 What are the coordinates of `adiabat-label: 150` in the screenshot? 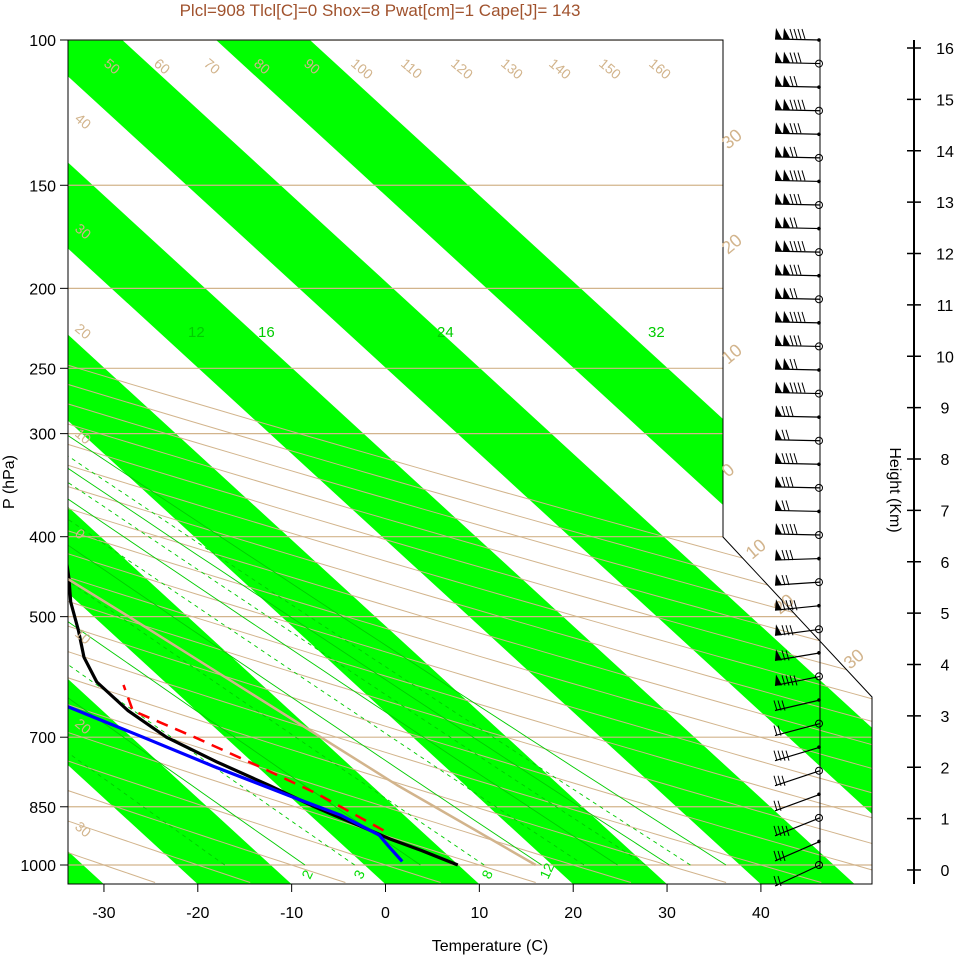 It's located at (610, 68).